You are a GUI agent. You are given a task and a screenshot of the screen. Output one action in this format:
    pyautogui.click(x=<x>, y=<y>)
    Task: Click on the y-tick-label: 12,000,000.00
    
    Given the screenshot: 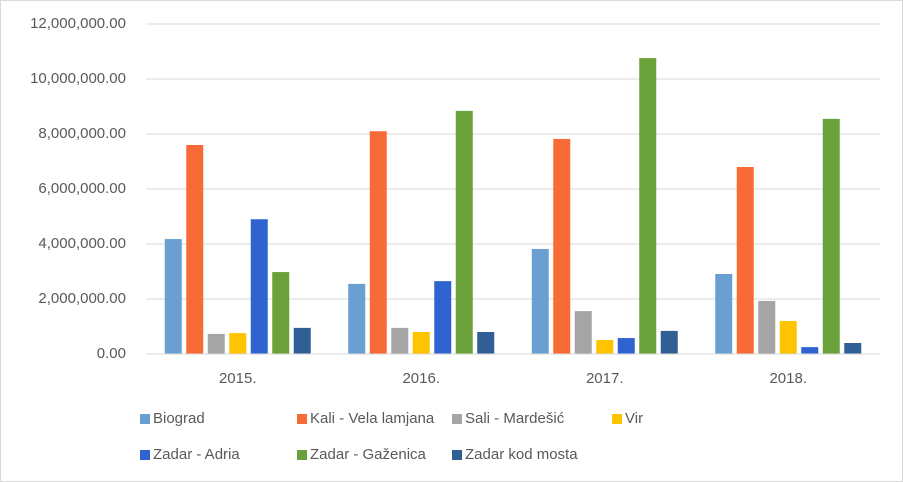 What is the action you would take?
    pyautogui.click(x=78, y=23)
    